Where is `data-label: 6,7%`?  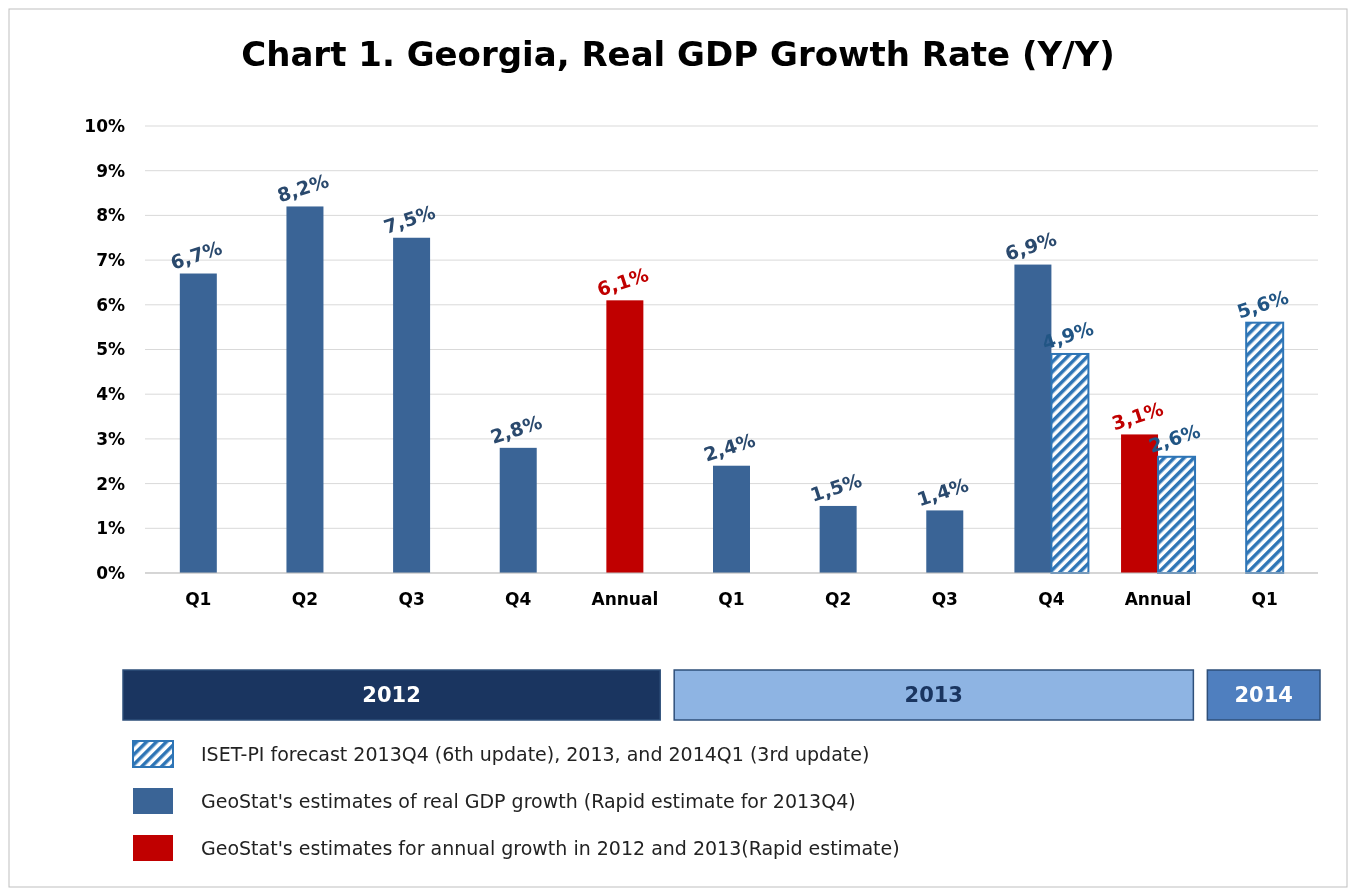
data-label: 6,7% is located at coordinates (196, 255).